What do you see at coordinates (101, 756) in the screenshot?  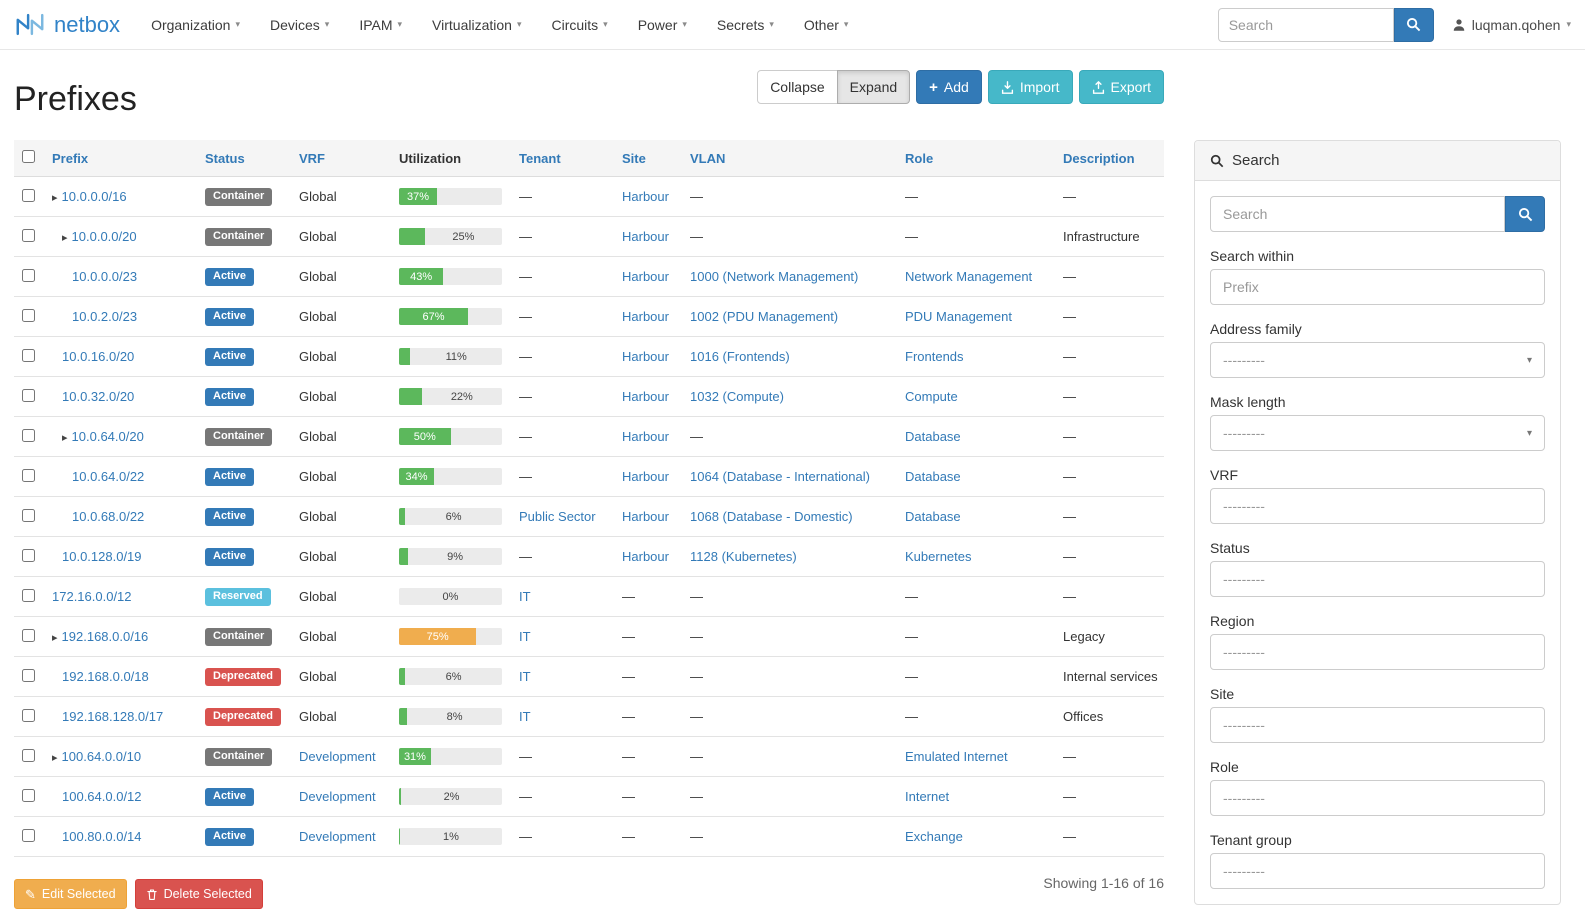 I see `prefix-link: 100.64.0.0/10` at bounding box center [101, 756].